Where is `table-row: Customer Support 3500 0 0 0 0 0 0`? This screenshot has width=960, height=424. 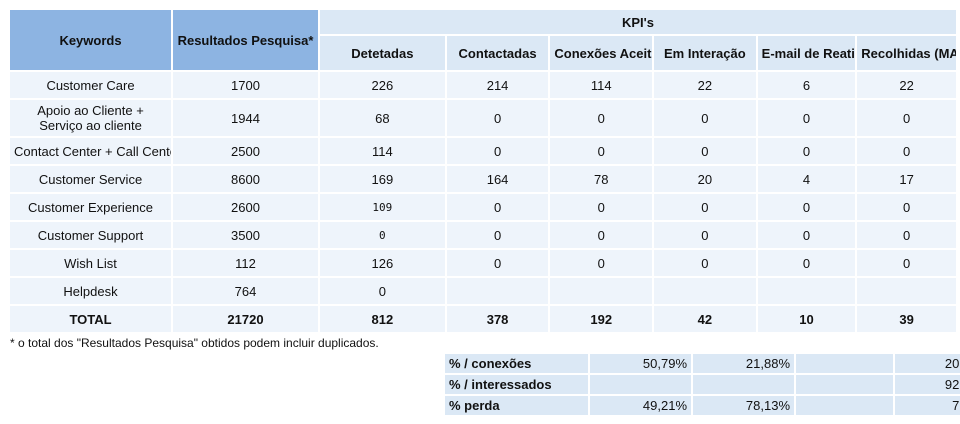
table-row: Customer Support 3500 0 0 0 0 0 0 is located at coordinates (483, 235).